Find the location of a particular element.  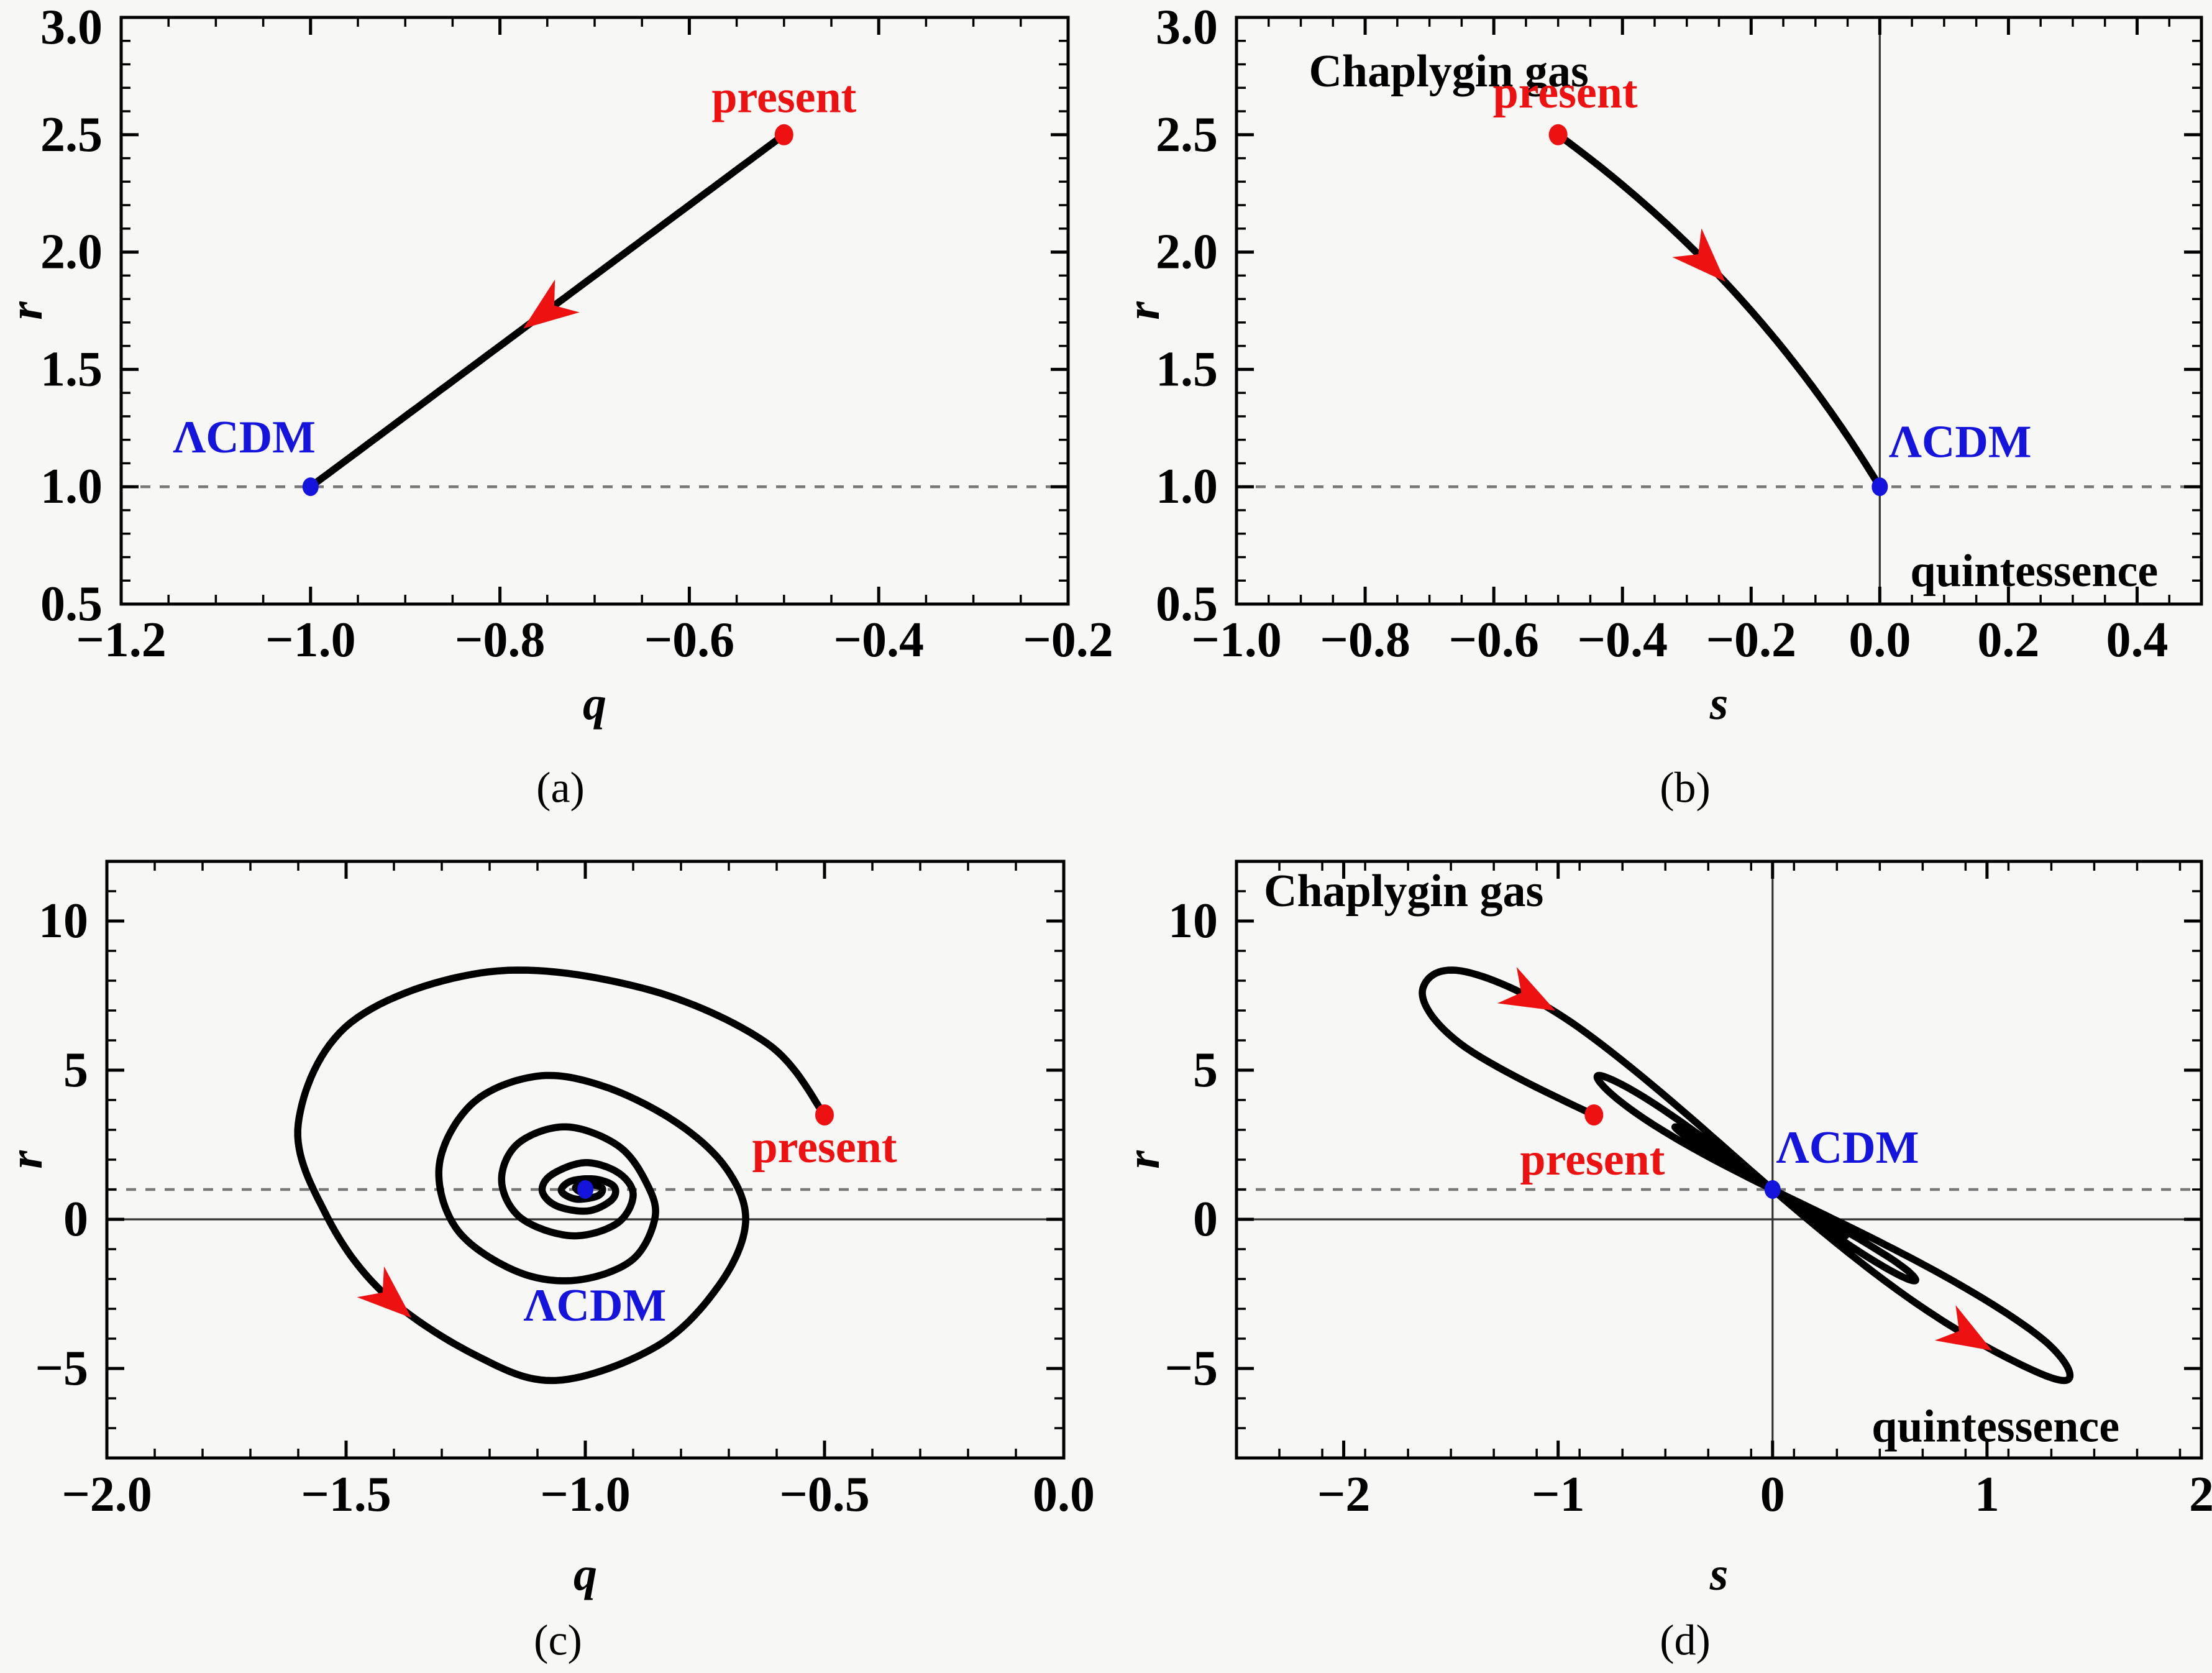

x-tick-label: 0.4 is located at coordinates (2137, 640).